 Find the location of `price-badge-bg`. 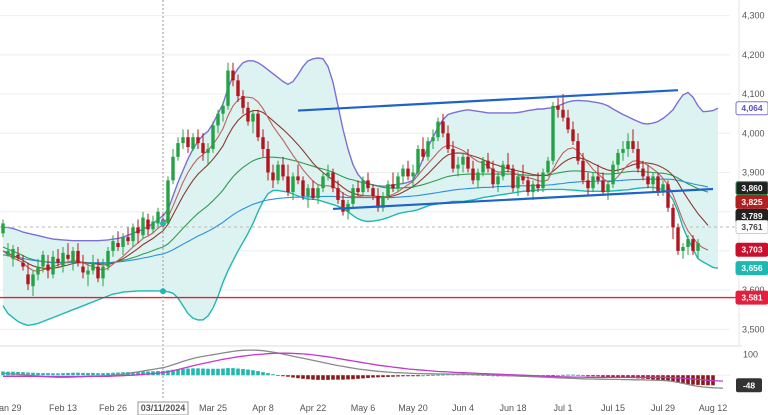

price-badge-bg is located at coordinates (751, 226).